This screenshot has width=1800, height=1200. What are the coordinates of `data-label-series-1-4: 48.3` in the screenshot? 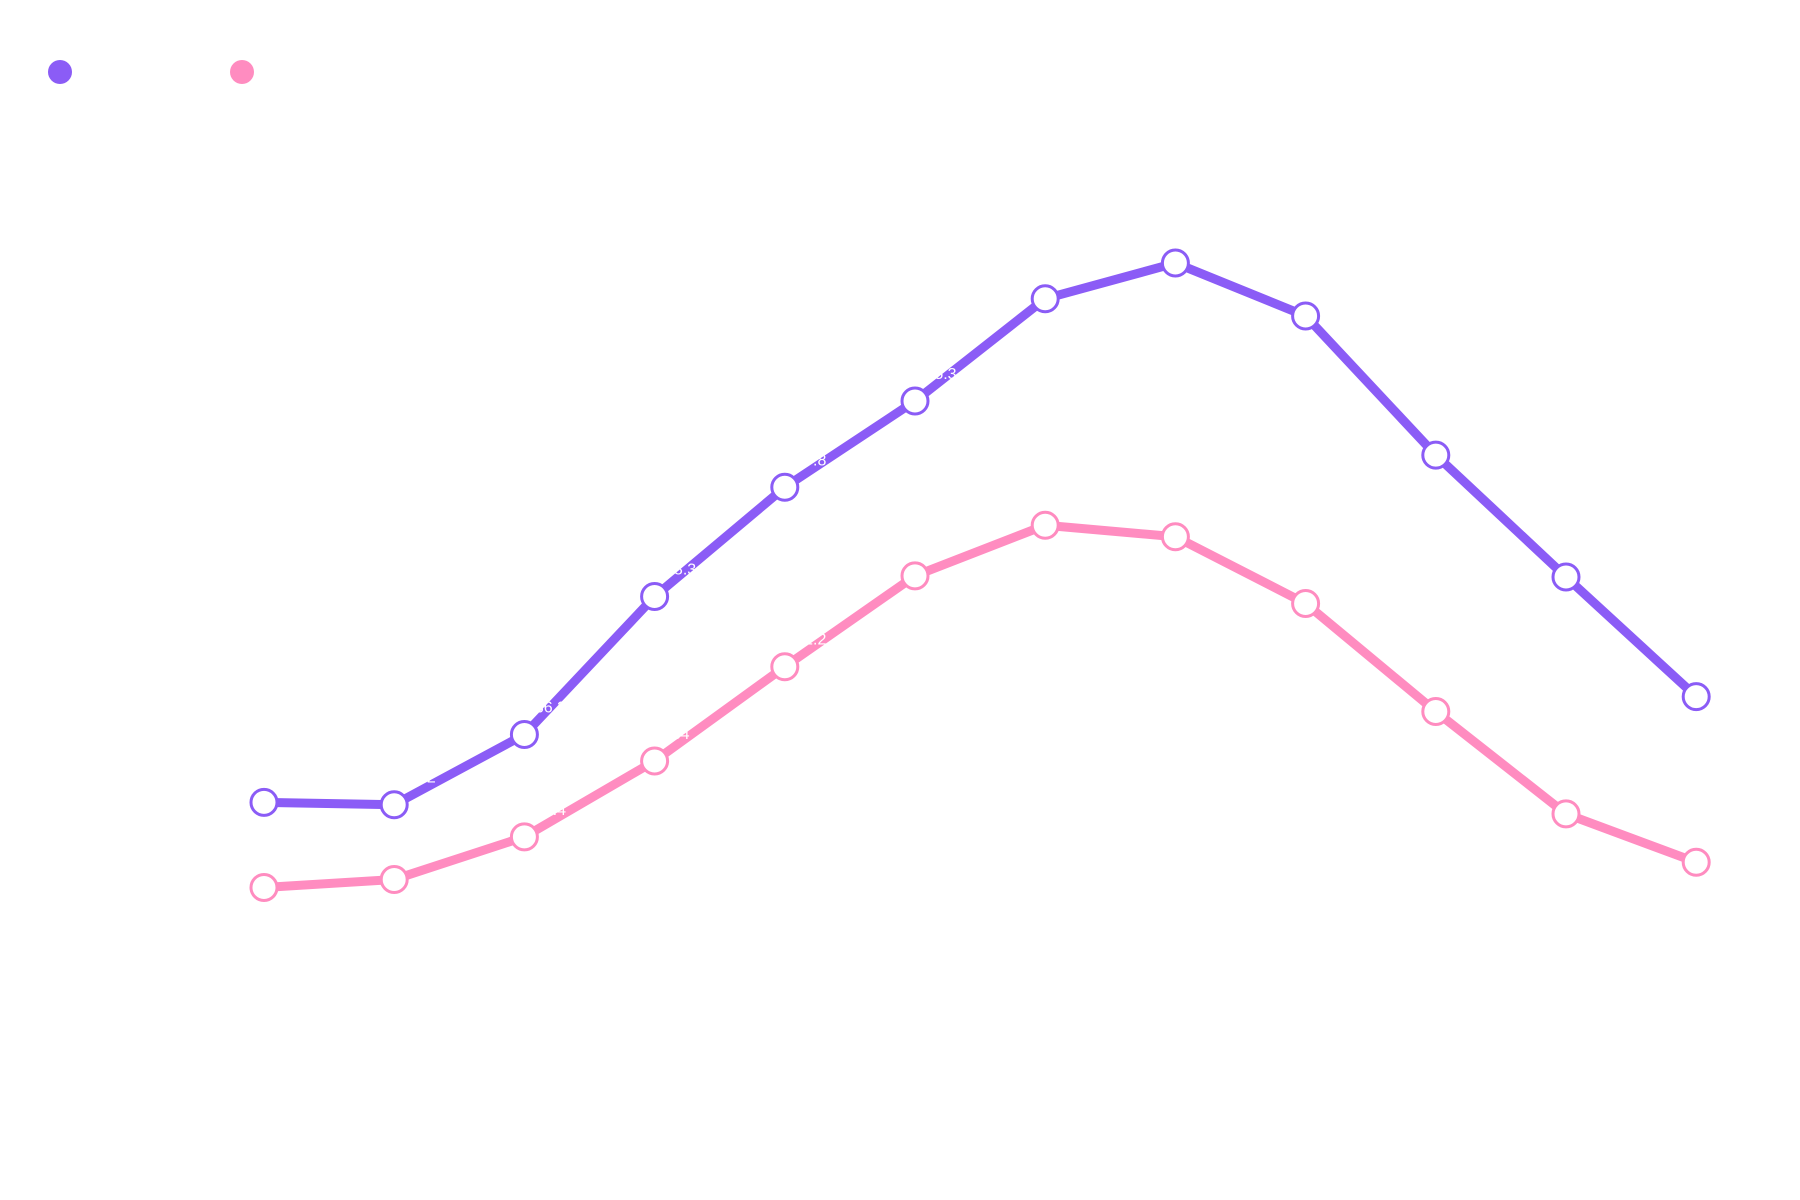 It's located at (680, 570).